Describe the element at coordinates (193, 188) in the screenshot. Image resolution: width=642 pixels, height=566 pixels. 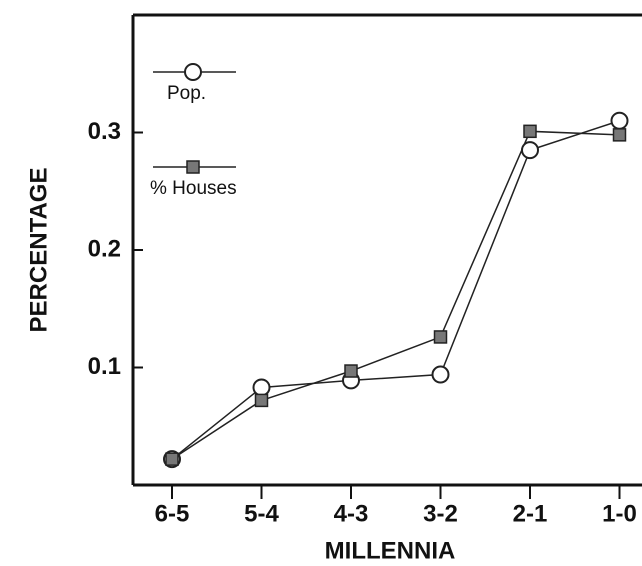
I see `legend-label: % Houses` at that location.